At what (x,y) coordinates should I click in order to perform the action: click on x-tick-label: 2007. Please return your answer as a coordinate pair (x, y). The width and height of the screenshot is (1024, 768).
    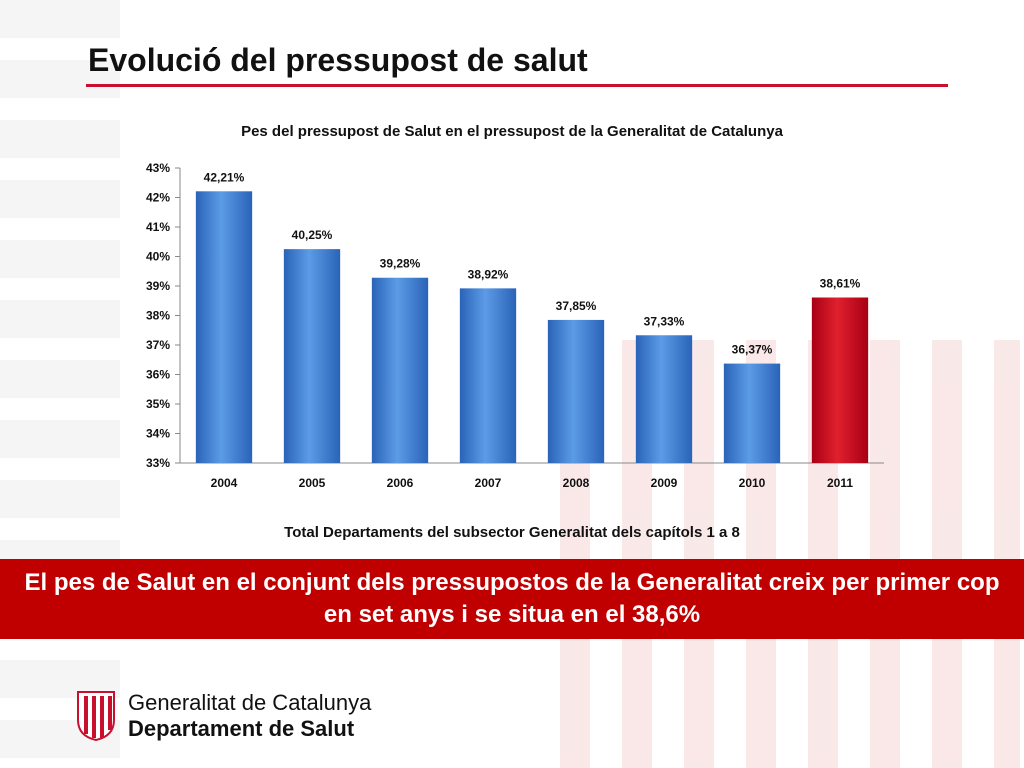
    Looking at the image, I should click on (488, 483).